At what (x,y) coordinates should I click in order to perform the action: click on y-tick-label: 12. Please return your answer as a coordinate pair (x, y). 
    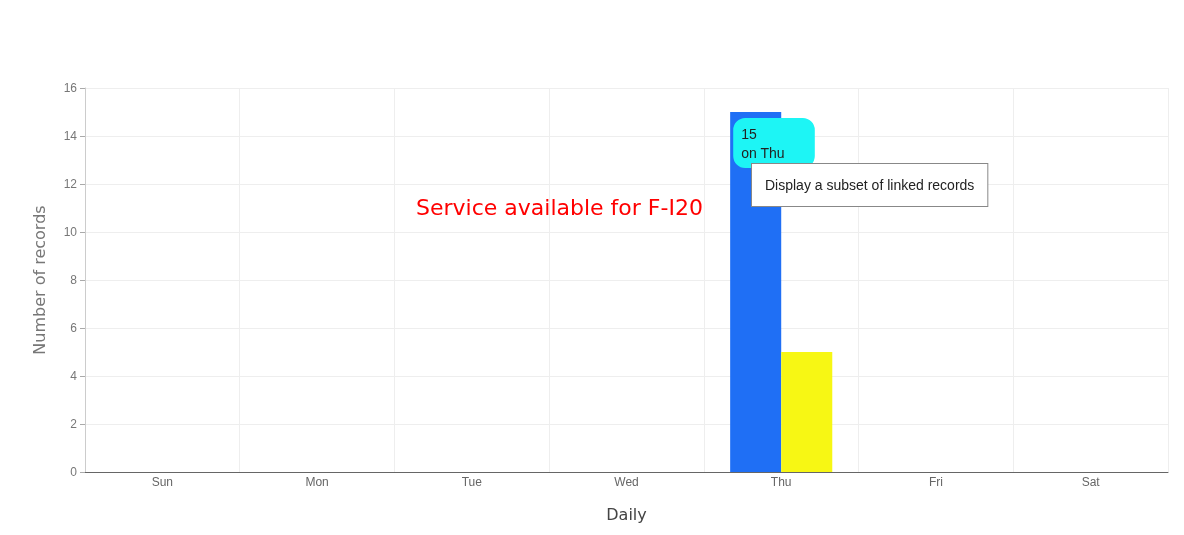
    Looking at the image, I should click on (70, 184).